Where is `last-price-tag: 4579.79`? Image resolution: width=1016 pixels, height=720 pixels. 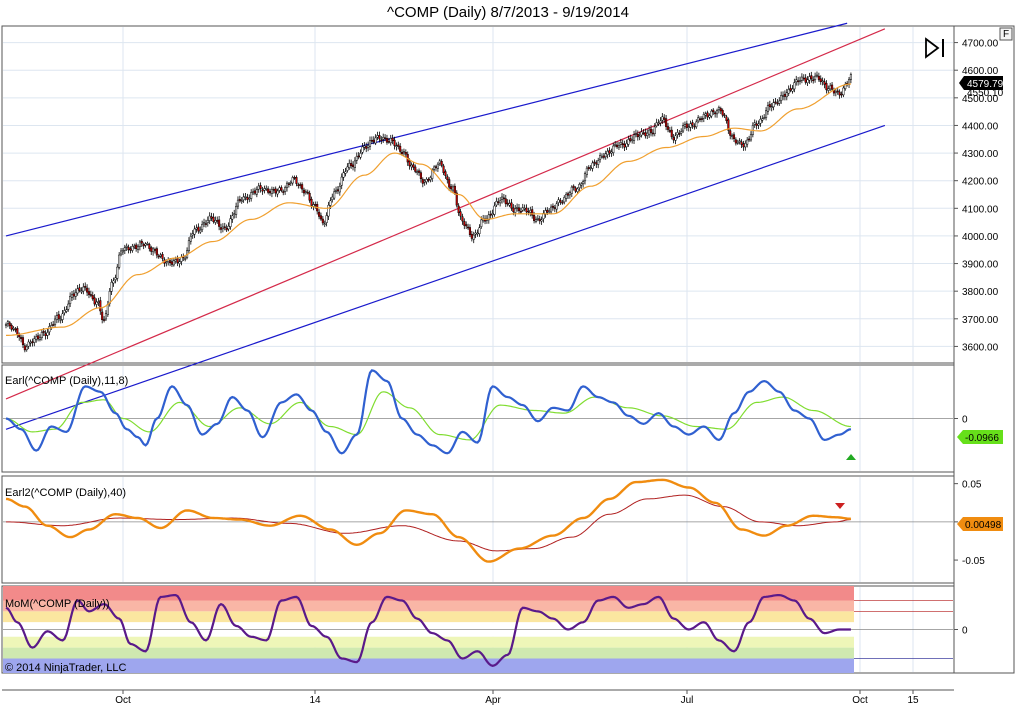
last-price-tag: 4579.79 is located at coordinates (981, 83).